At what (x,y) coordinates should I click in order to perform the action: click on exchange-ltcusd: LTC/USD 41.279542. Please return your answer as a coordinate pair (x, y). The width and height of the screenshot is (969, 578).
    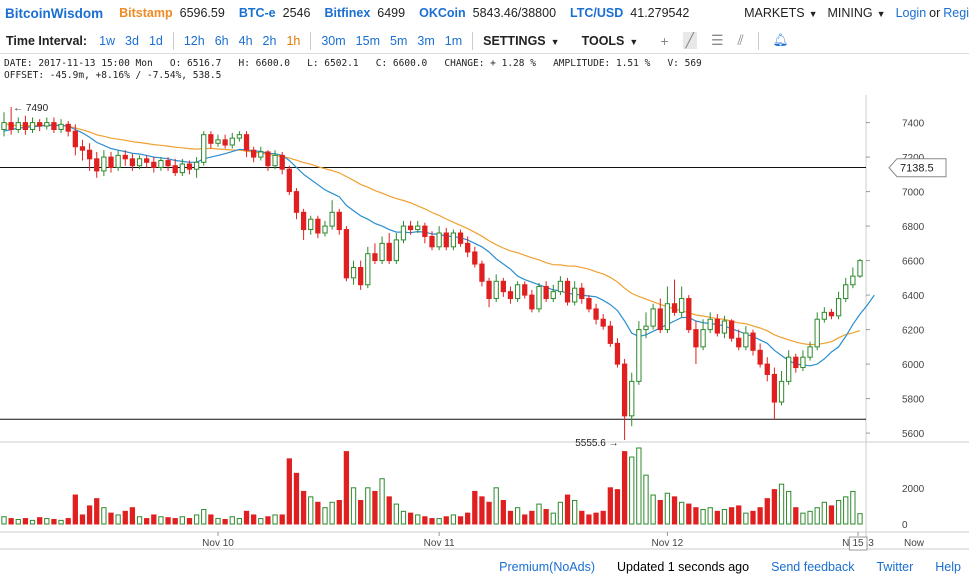
    Looking at the image, I should click on (629, 13).